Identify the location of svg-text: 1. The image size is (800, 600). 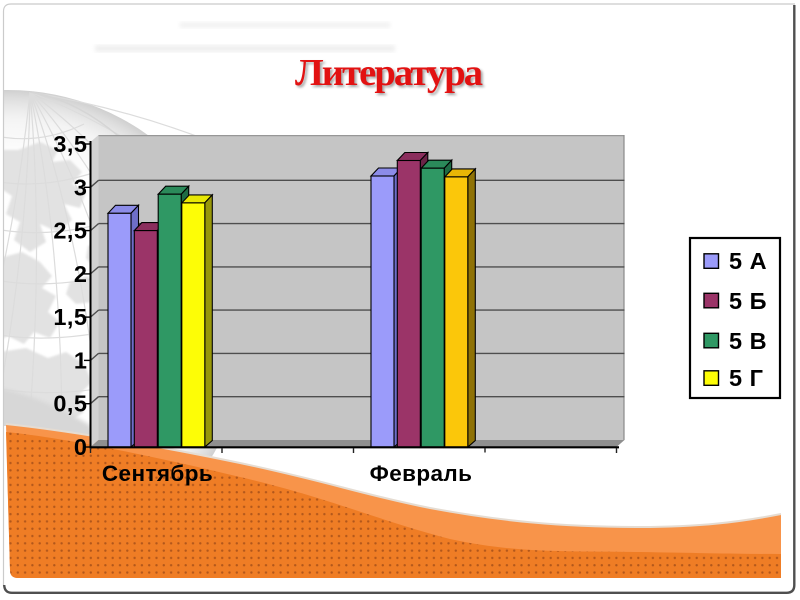
(81, 360).